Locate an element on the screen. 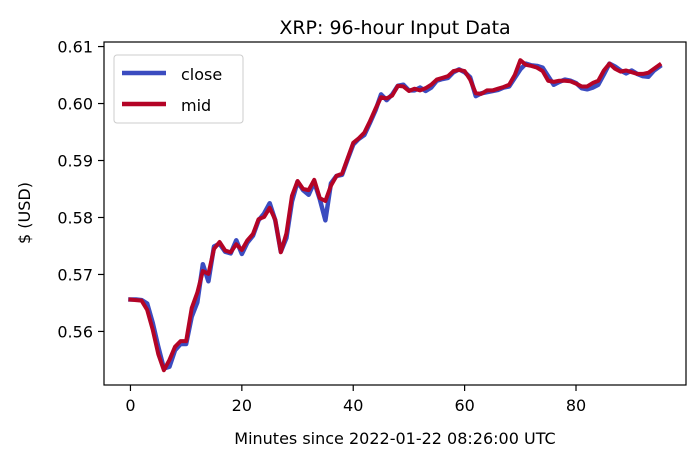 This screenshot has height=464, width=700. y-axis: 0.56 0.57 0.58 0.59 0.60 0.61 is located at coordinates (80, 189).